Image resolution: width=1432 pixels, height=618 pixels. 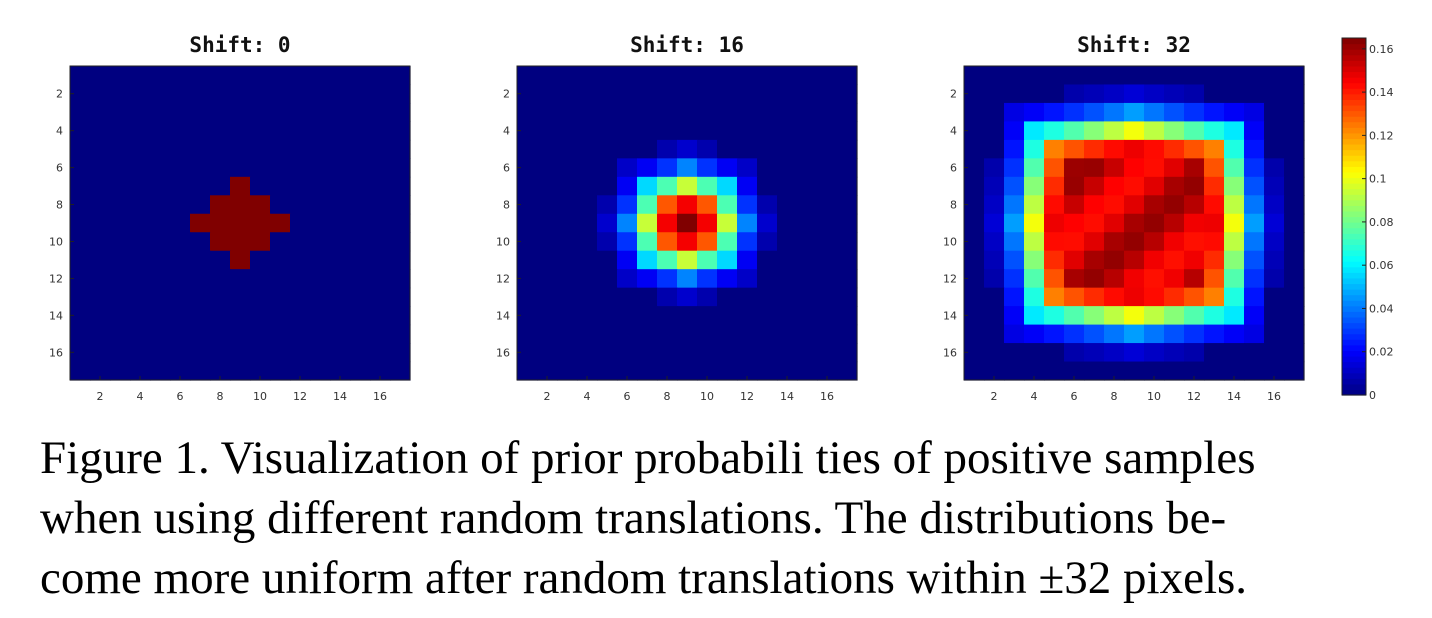 I want to click on y-tick-label: 12, so click(x=950, y=278).